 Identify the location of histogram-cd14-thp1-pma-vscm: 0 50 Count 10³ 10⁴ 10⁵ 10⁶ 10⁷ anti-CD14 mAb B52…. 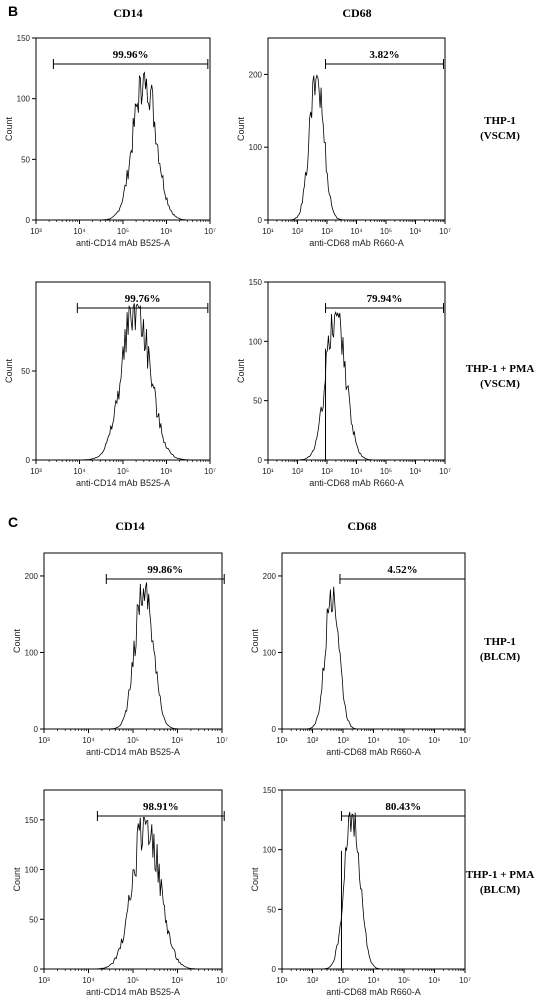
(110, 384).